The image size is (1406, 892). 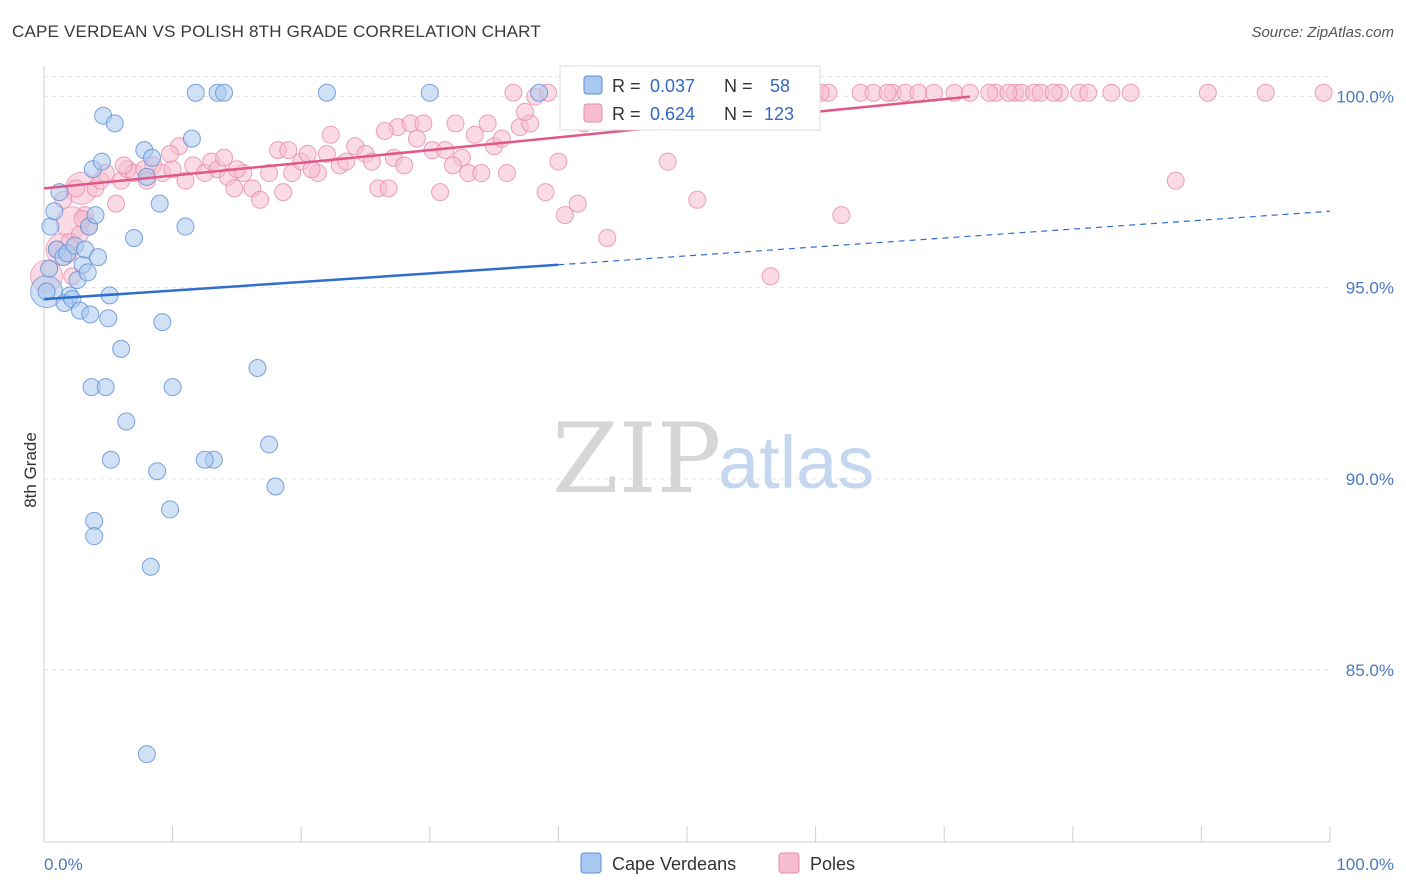 I want to click on legend-r-value-2: 0.624, so click(x=672, y=114).